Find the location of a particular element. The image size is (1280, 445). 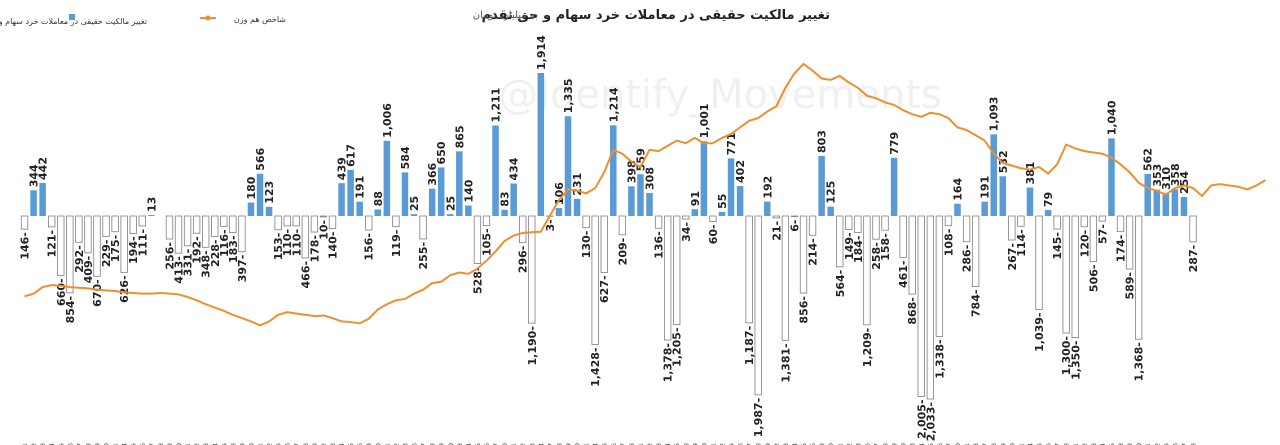

bar-label: 158- is located at coordinates (885, 247).